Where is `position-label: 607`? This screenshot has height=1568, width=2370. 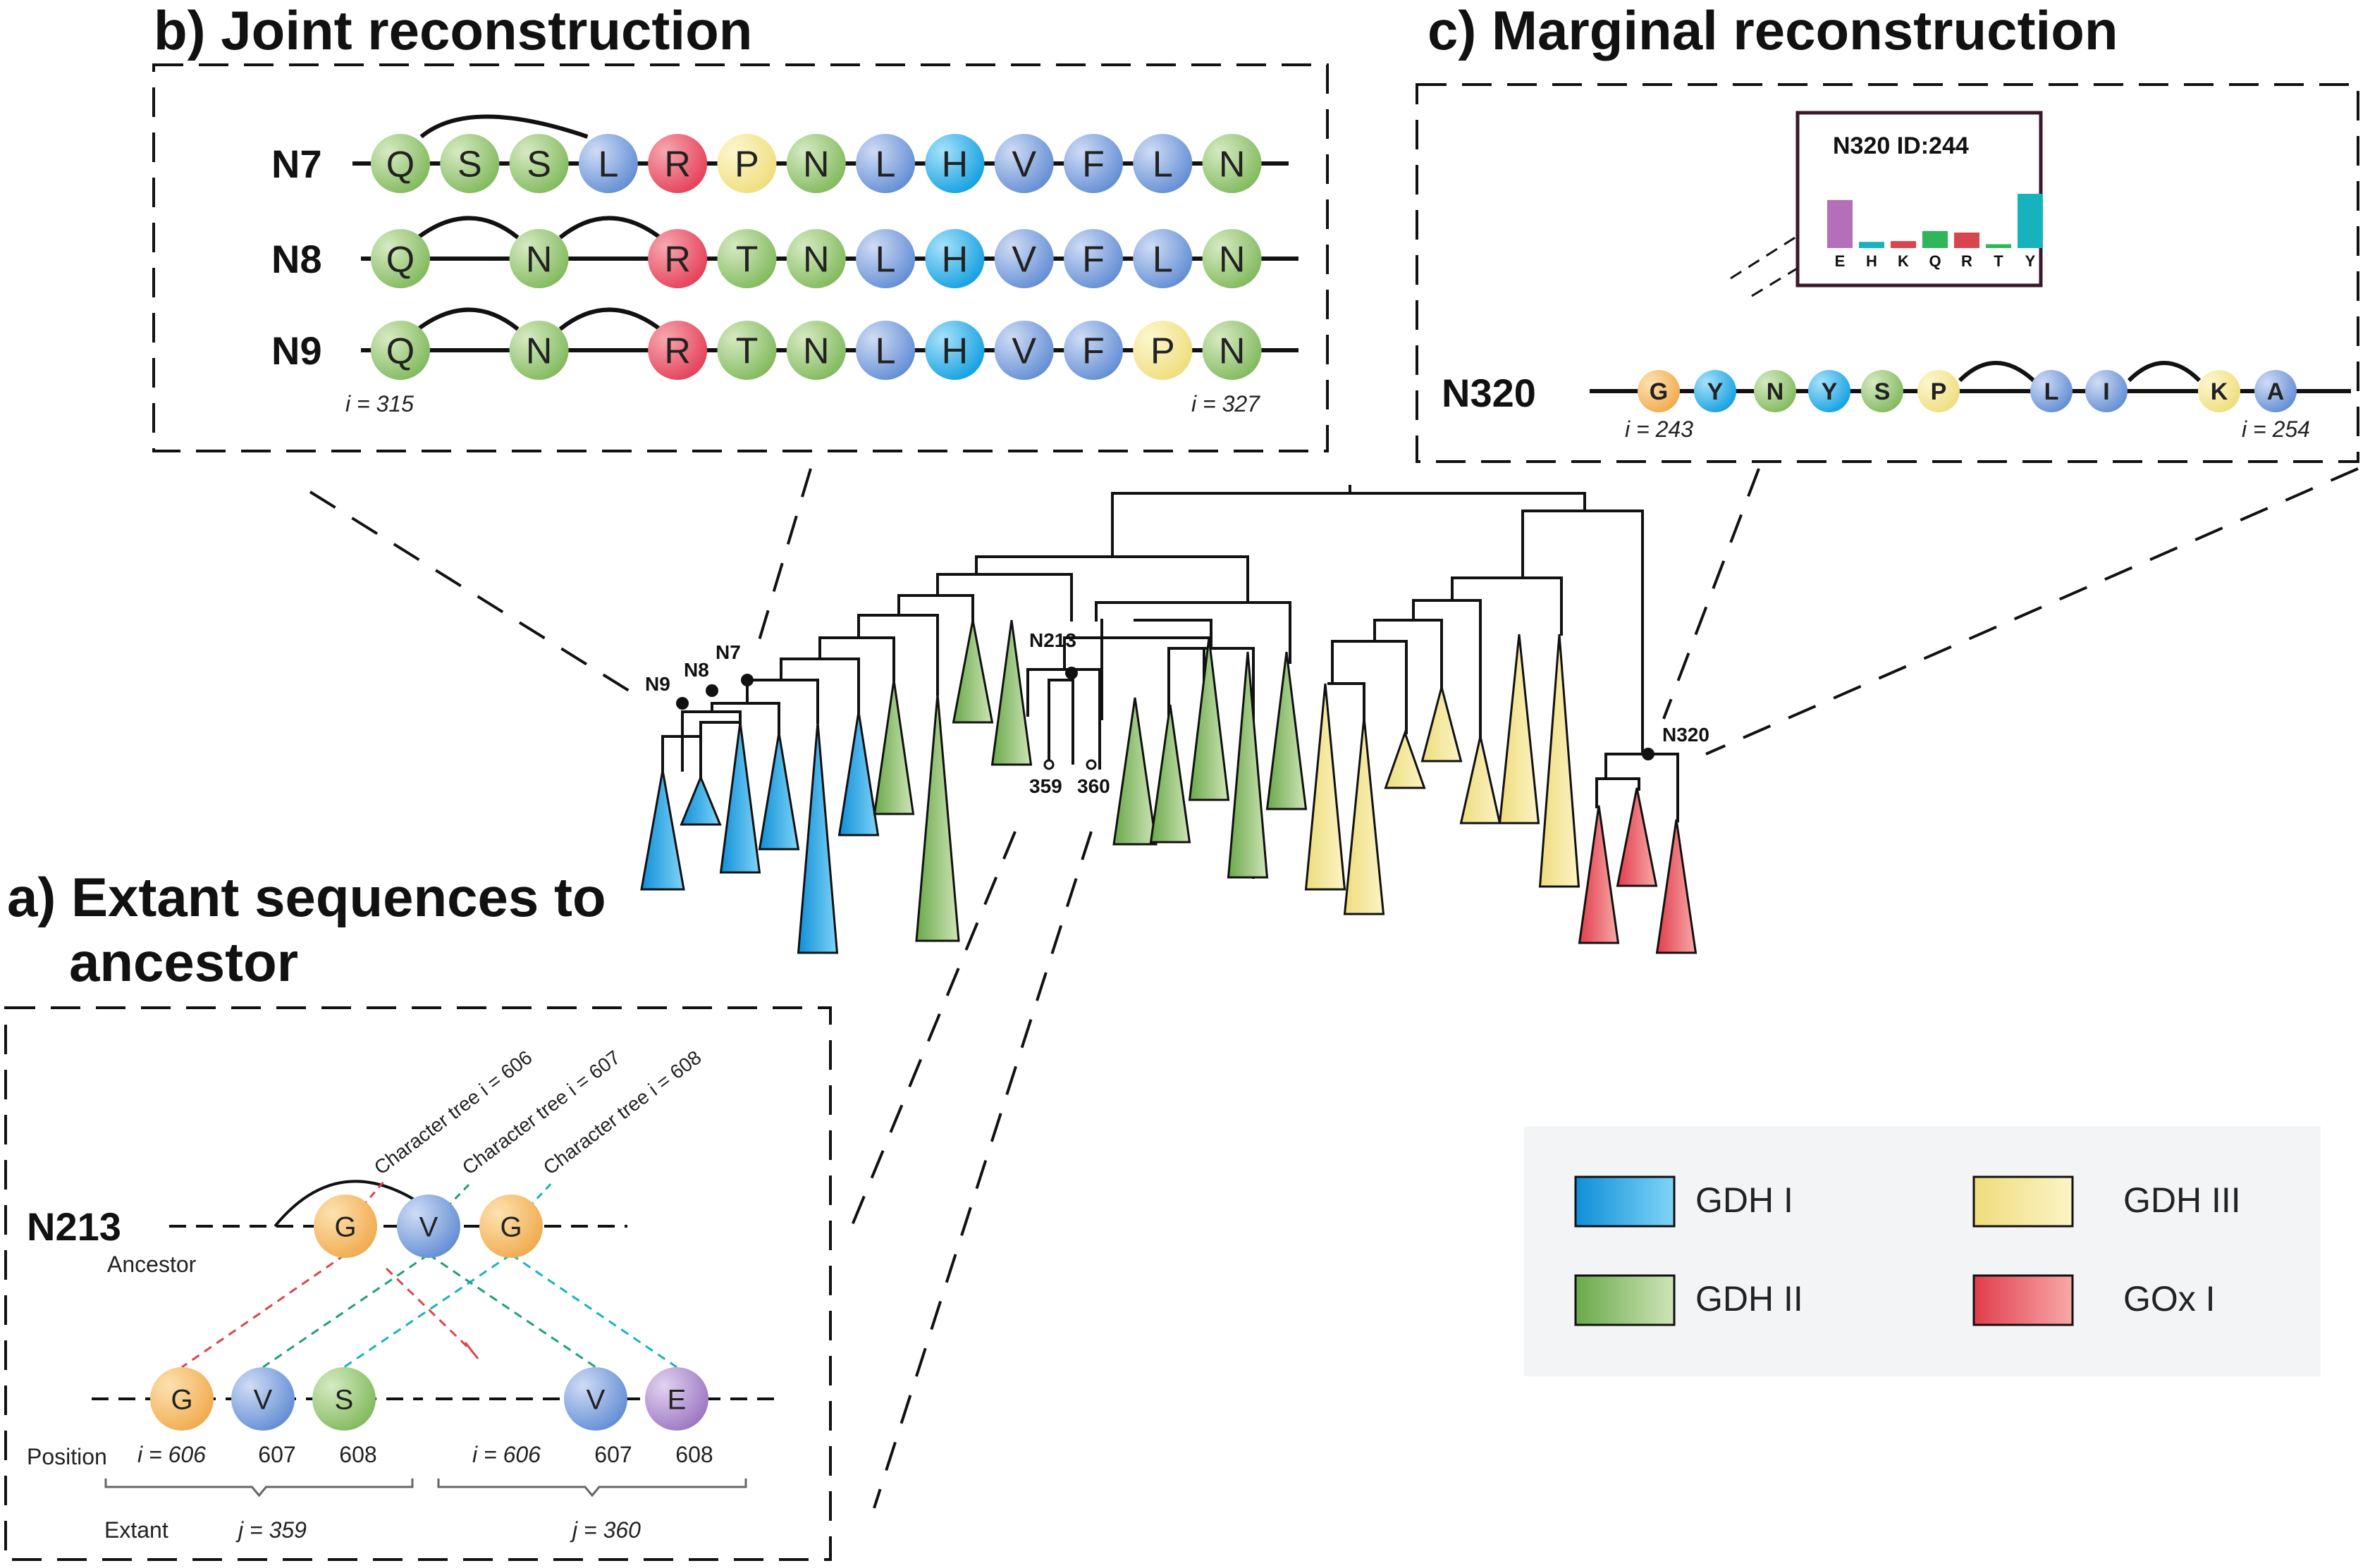
position-label: 607 is located at coordinates (613, 1454).